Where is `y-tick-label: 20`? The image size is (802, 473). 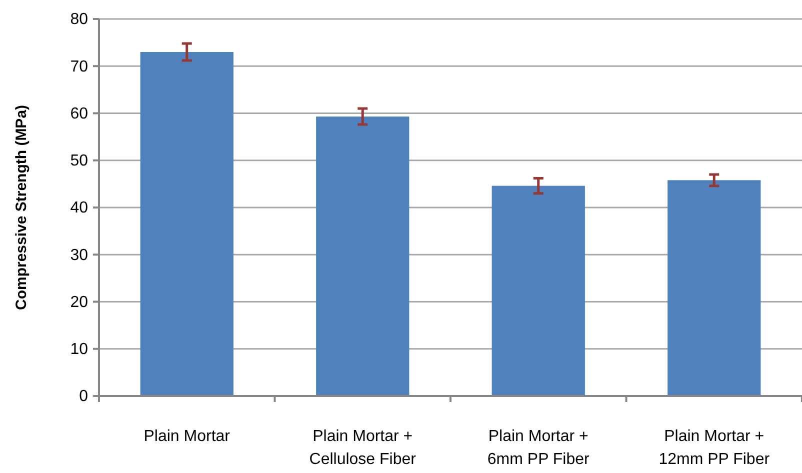 y-tick-label: 20 is located at coordinates (79, 302).